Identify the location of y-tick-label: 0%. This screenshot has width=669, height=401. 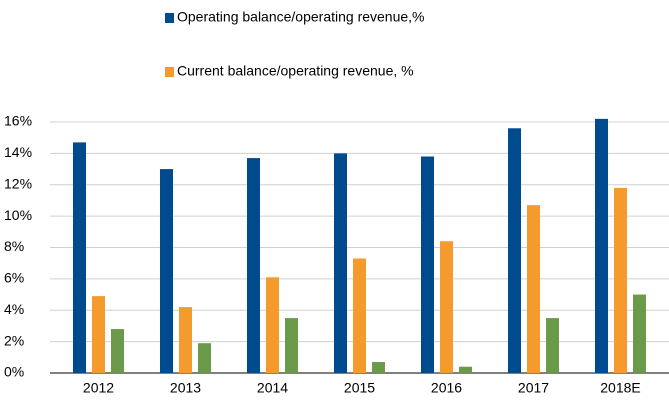
(14, 372).